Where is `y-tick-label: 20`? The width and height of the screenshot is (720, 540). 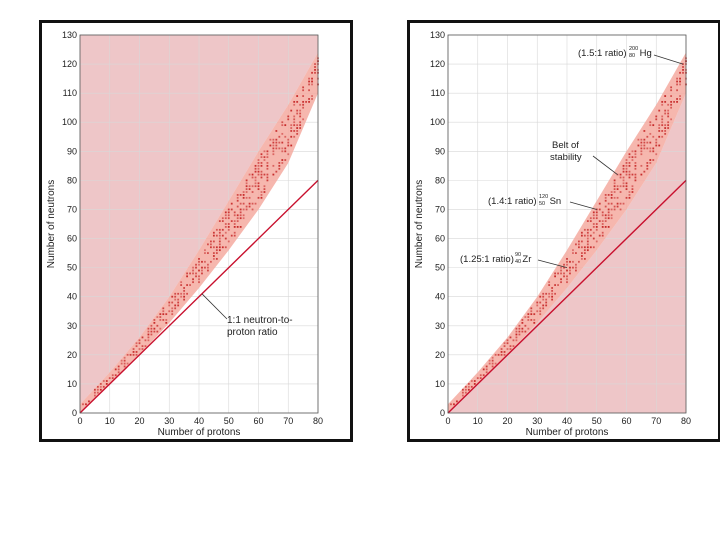 y-tick-label: 20 is located at coordinates (72, 355).